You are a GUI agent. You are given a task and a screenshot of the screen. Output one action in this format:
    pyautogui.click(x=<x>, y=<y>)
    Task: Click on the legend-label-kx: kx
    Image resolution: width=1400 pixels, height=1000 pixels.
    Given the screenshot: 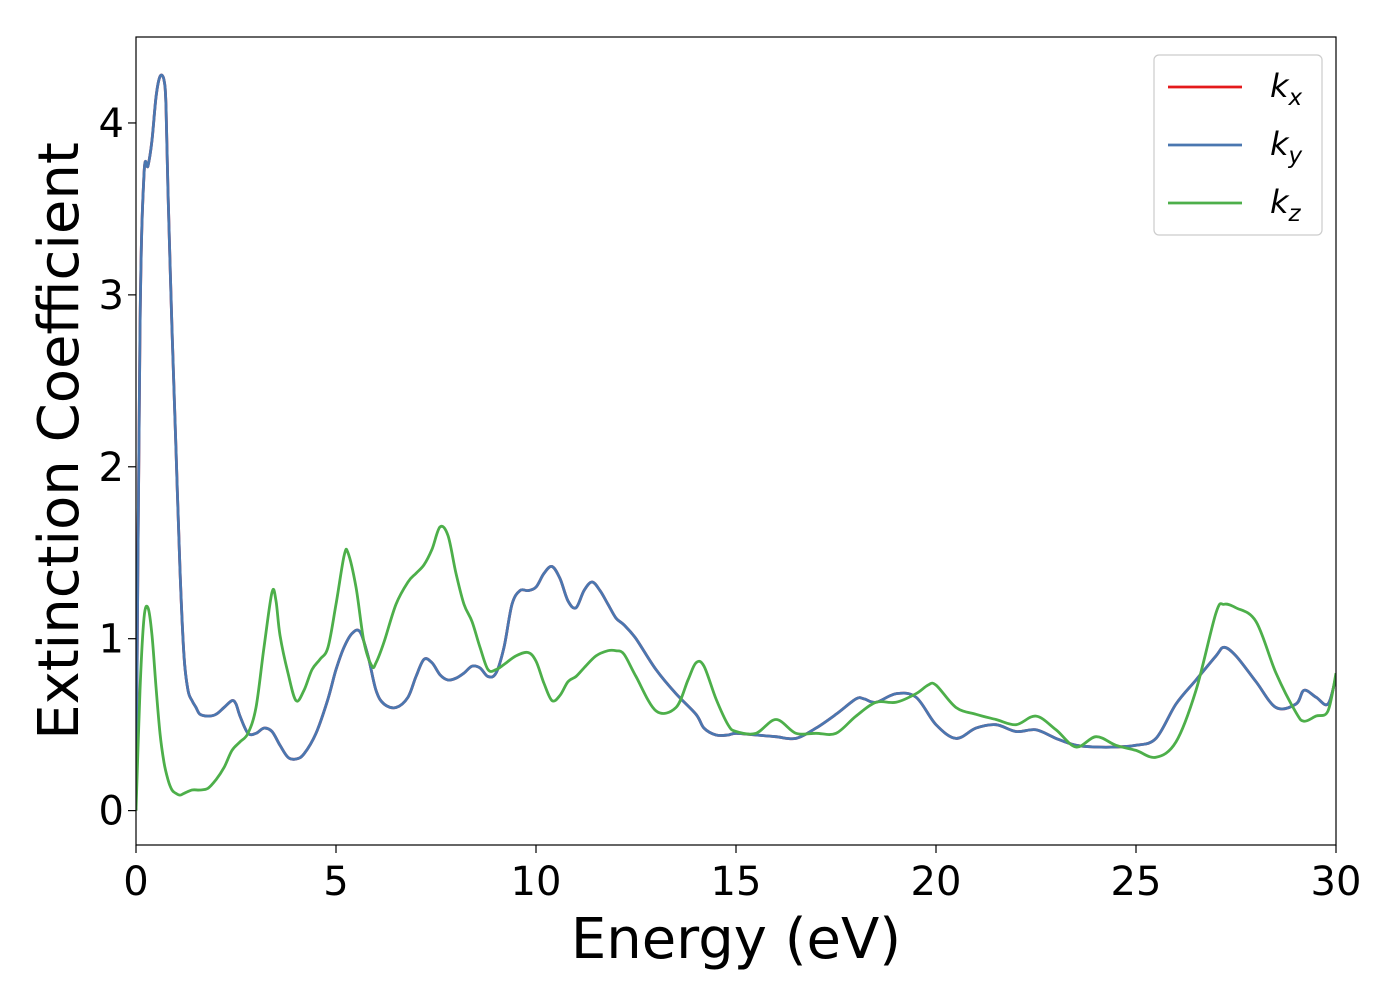 What is the action you would take?
    pyautogui.click(x=1286, y=89)
    